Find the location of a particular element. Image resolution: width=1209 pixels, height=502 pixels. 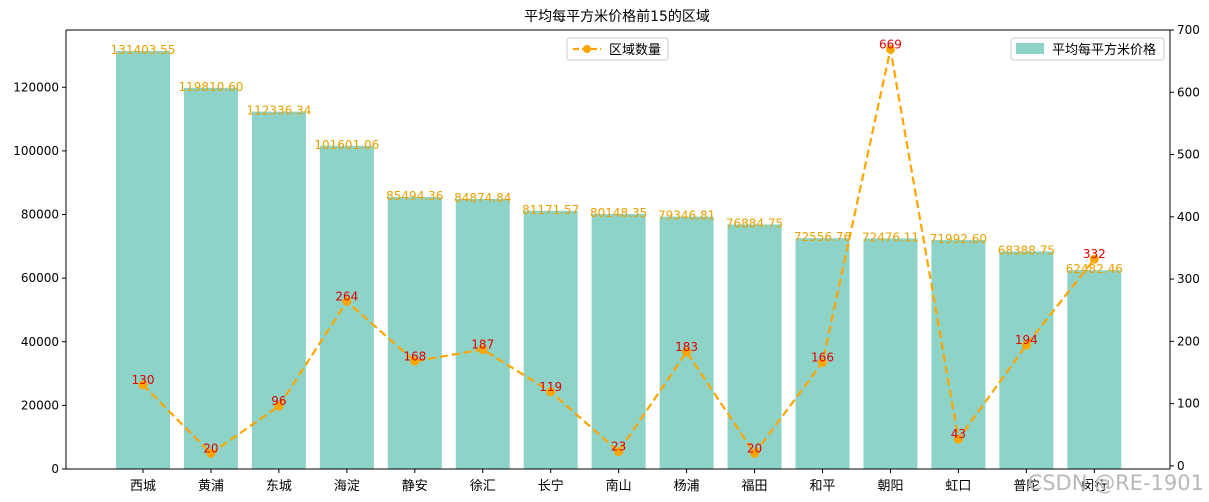

category-label: 杨浦 is located at coordinates (687, 486).